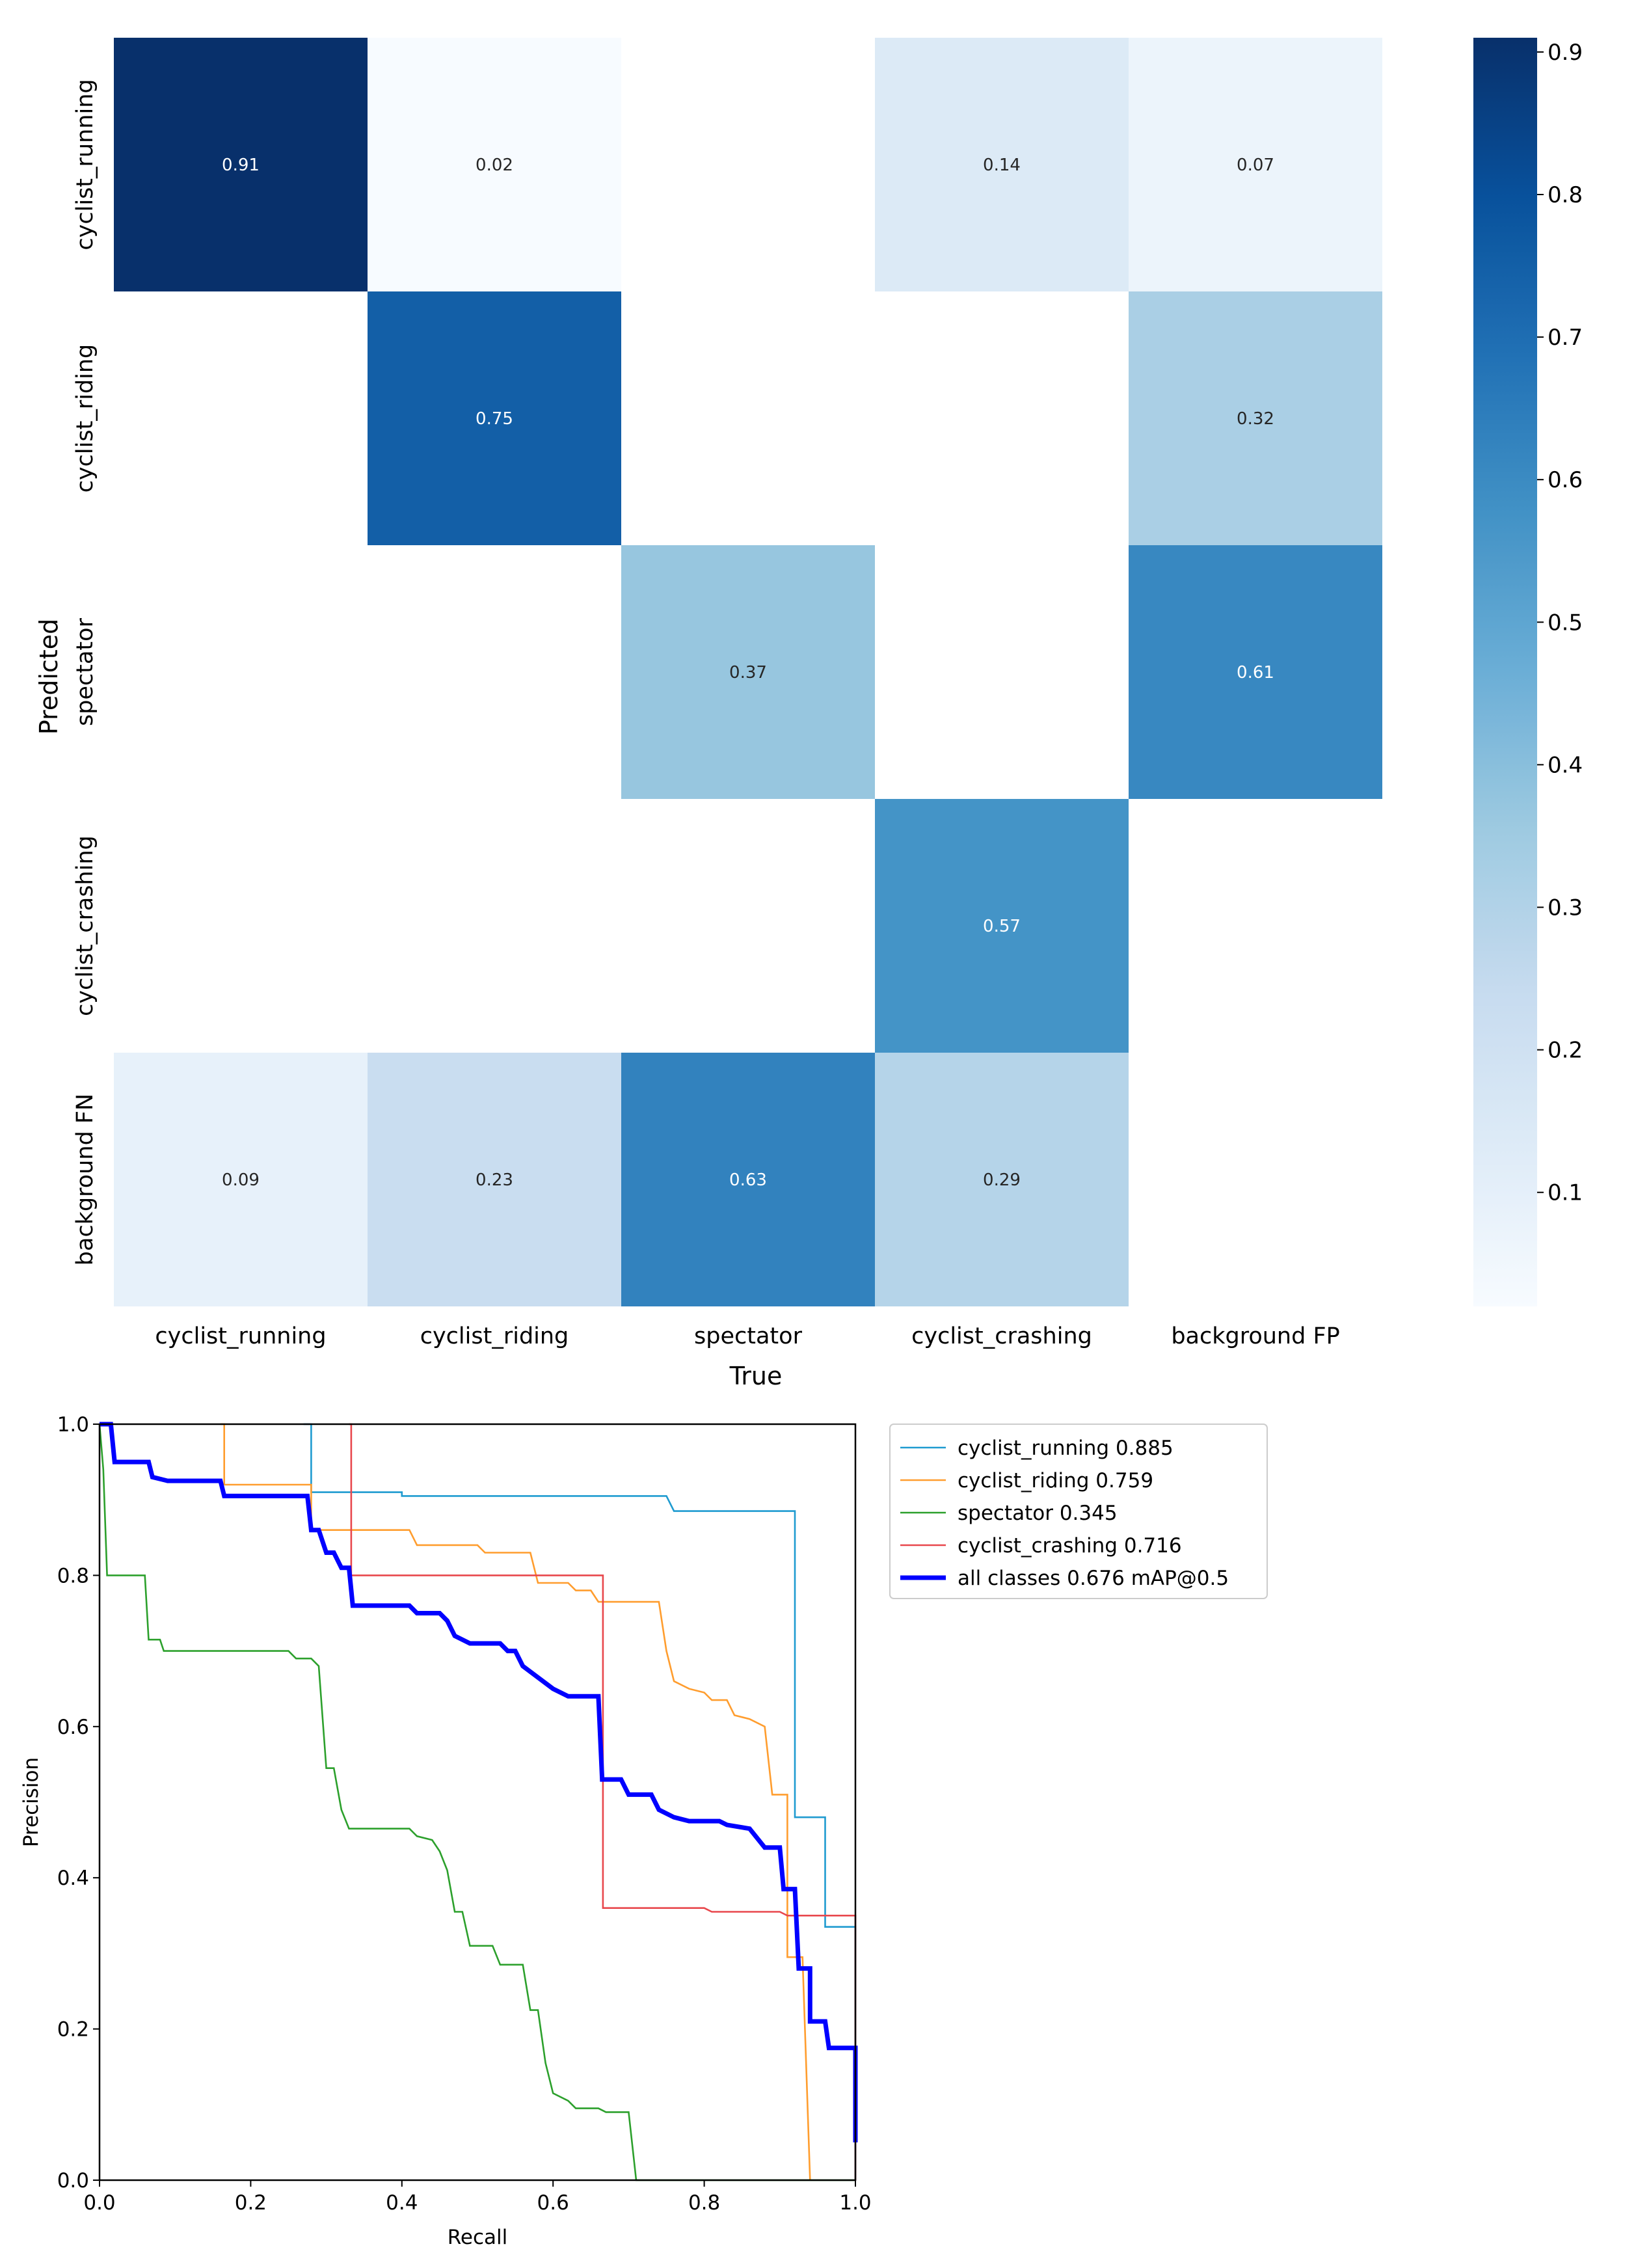 The height and width of the screenshot is (2268, 1636). What do you see at coordinates (78, 1803) in the screenshot?
I see `pr-y-ticks: 0.0 0.2 0.4 0.6 0.8 1.0` at bounding box center [78, 1803].